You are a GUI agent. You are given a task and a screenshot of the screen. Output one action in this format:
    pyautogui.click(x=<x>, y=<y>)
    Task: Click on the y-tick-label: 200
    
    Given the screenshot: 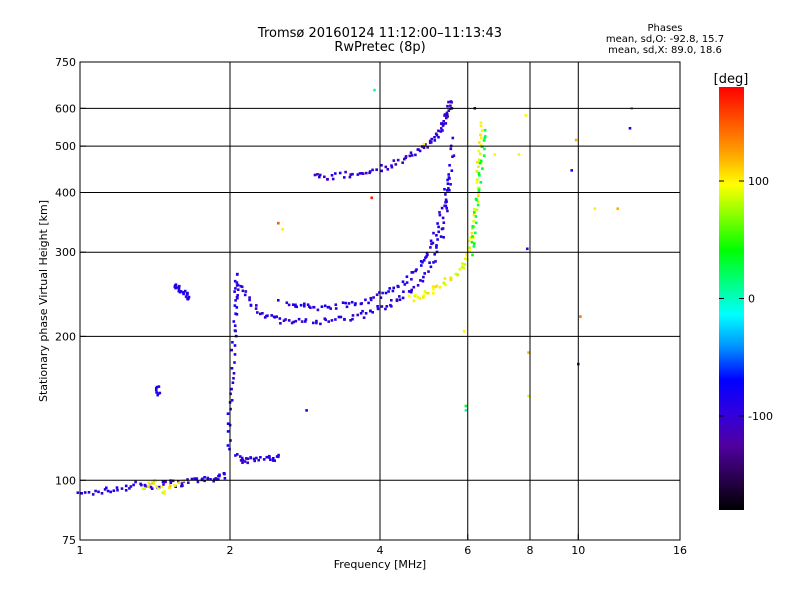 What is the action you would take?
    pyautogui.click(x=65, y=336)
    